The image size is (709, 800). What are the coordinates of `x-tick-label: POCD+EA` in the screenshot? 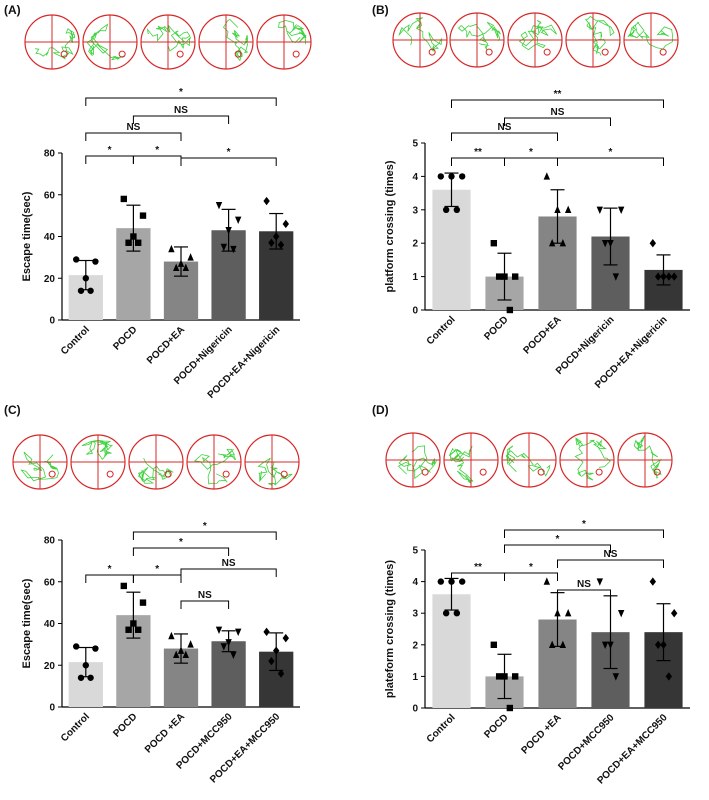 It's located at (166, 345).